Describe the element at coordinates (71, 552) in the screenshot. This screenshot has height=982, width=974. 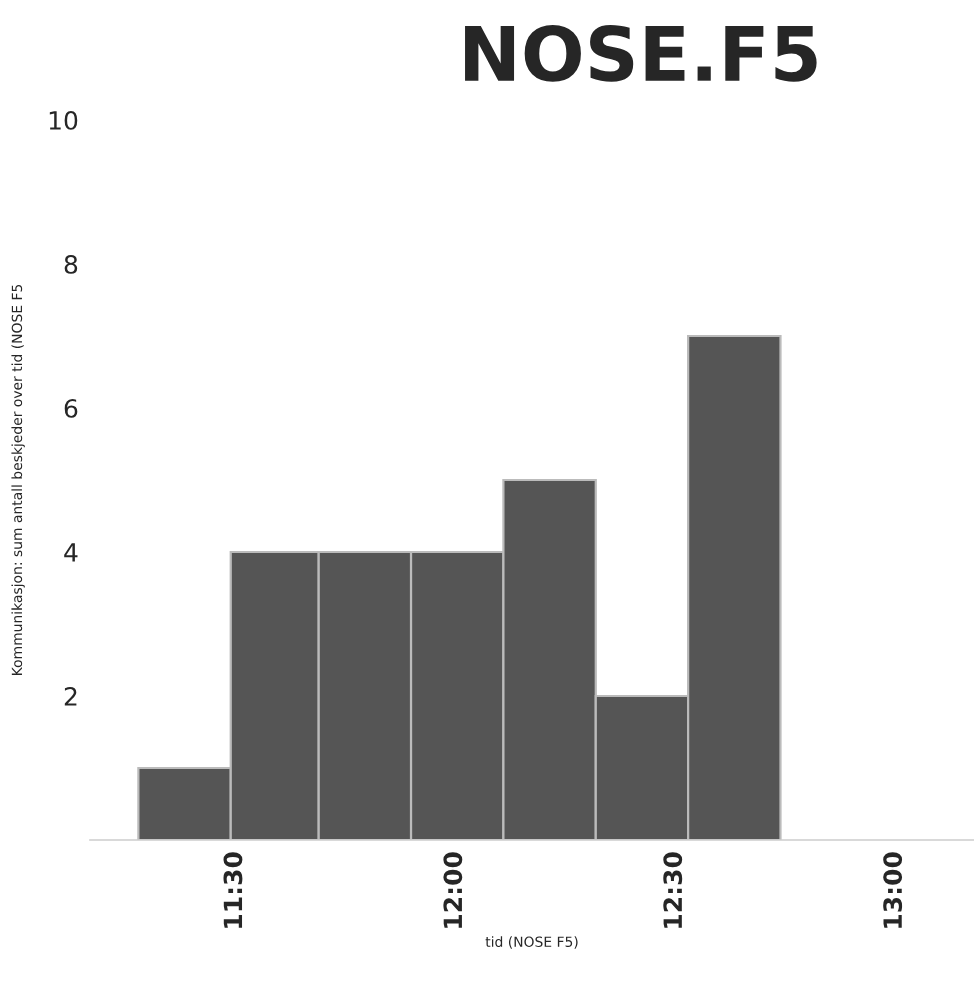
I see `y-tick-label: 4` at that location.